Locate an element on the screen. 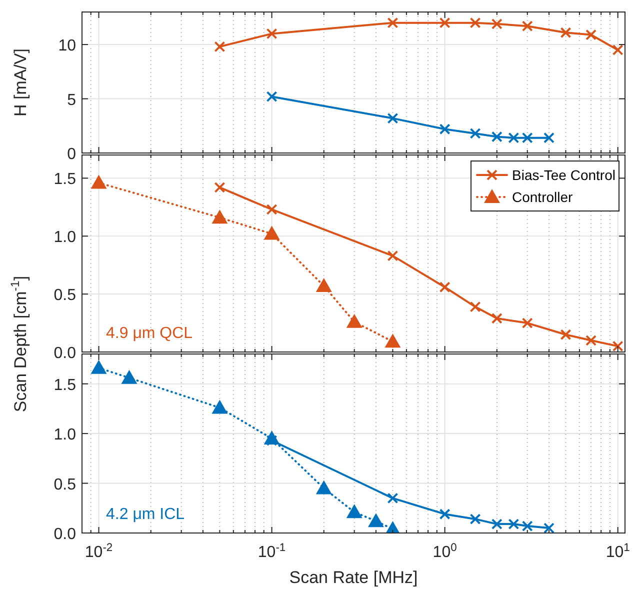 This screenshot has width=636, height=596. annotation: 4.9 μm QCL is located at coordinates (149, 333).